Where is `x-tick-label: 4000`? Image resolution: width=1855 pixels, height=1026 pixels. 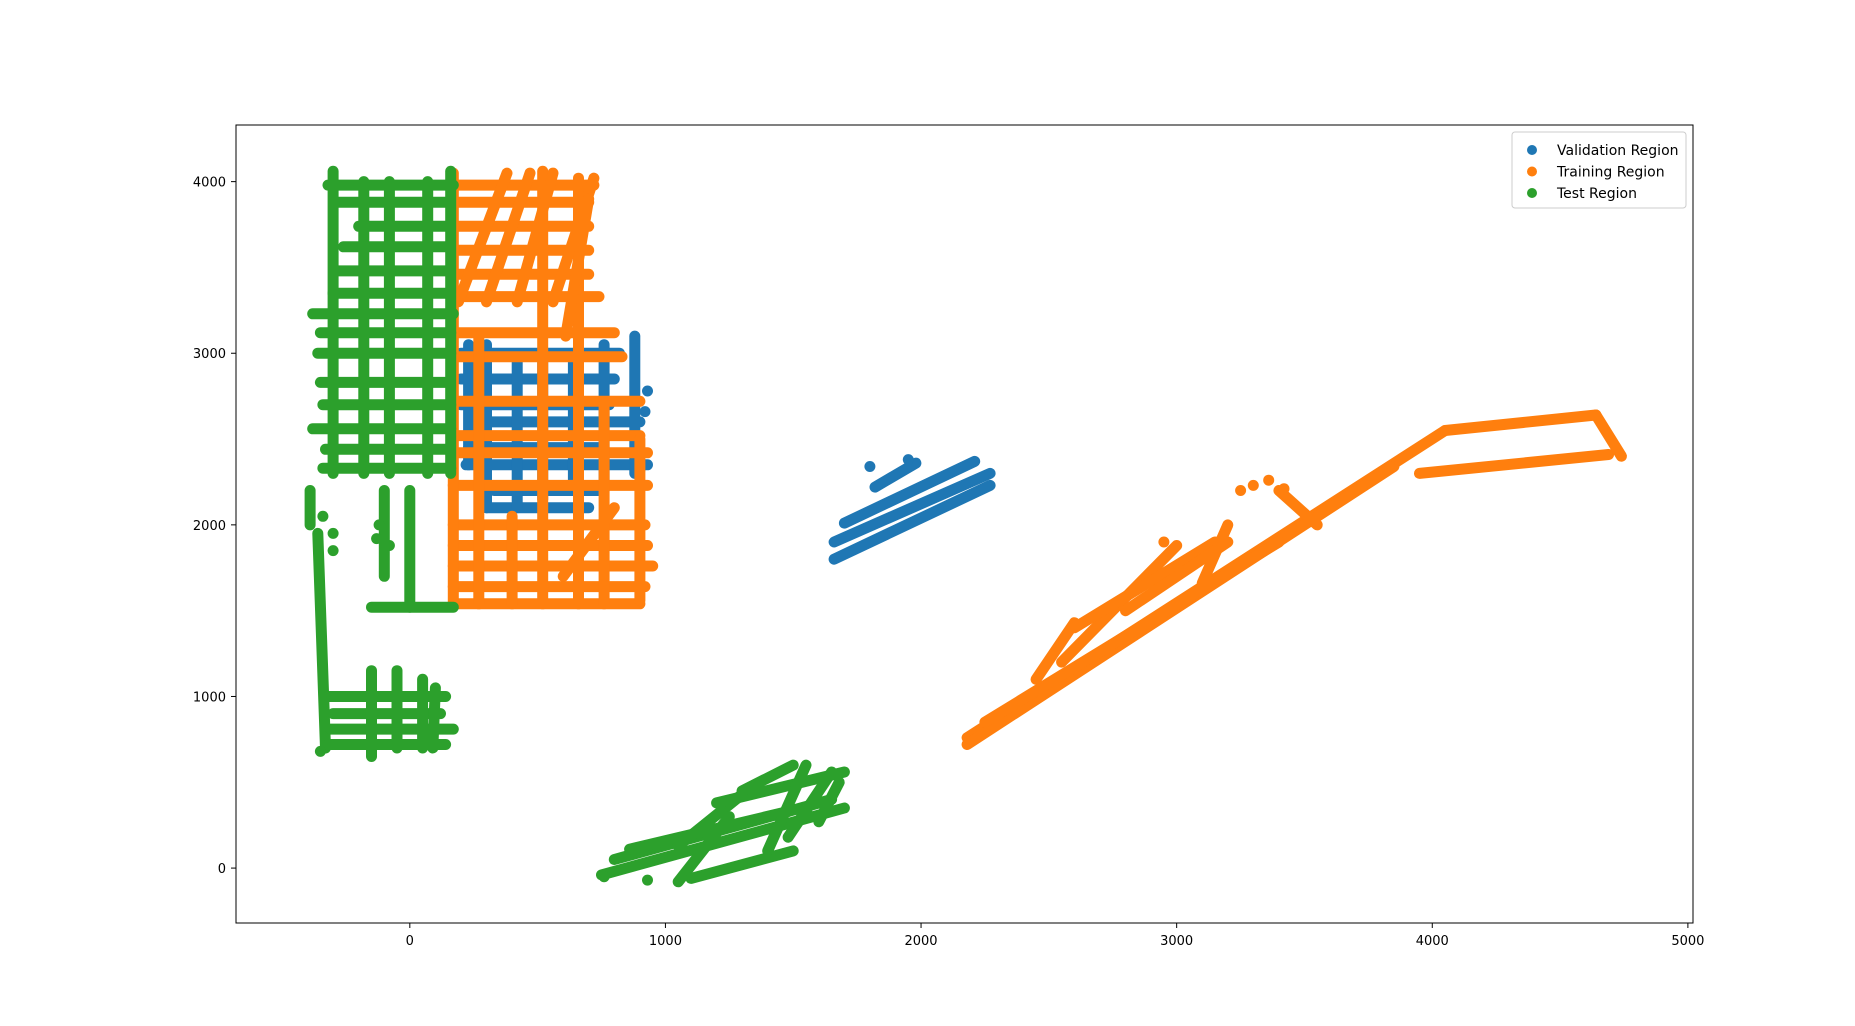 x-tick-label: 4000 is located at coordinates (1432, 941).